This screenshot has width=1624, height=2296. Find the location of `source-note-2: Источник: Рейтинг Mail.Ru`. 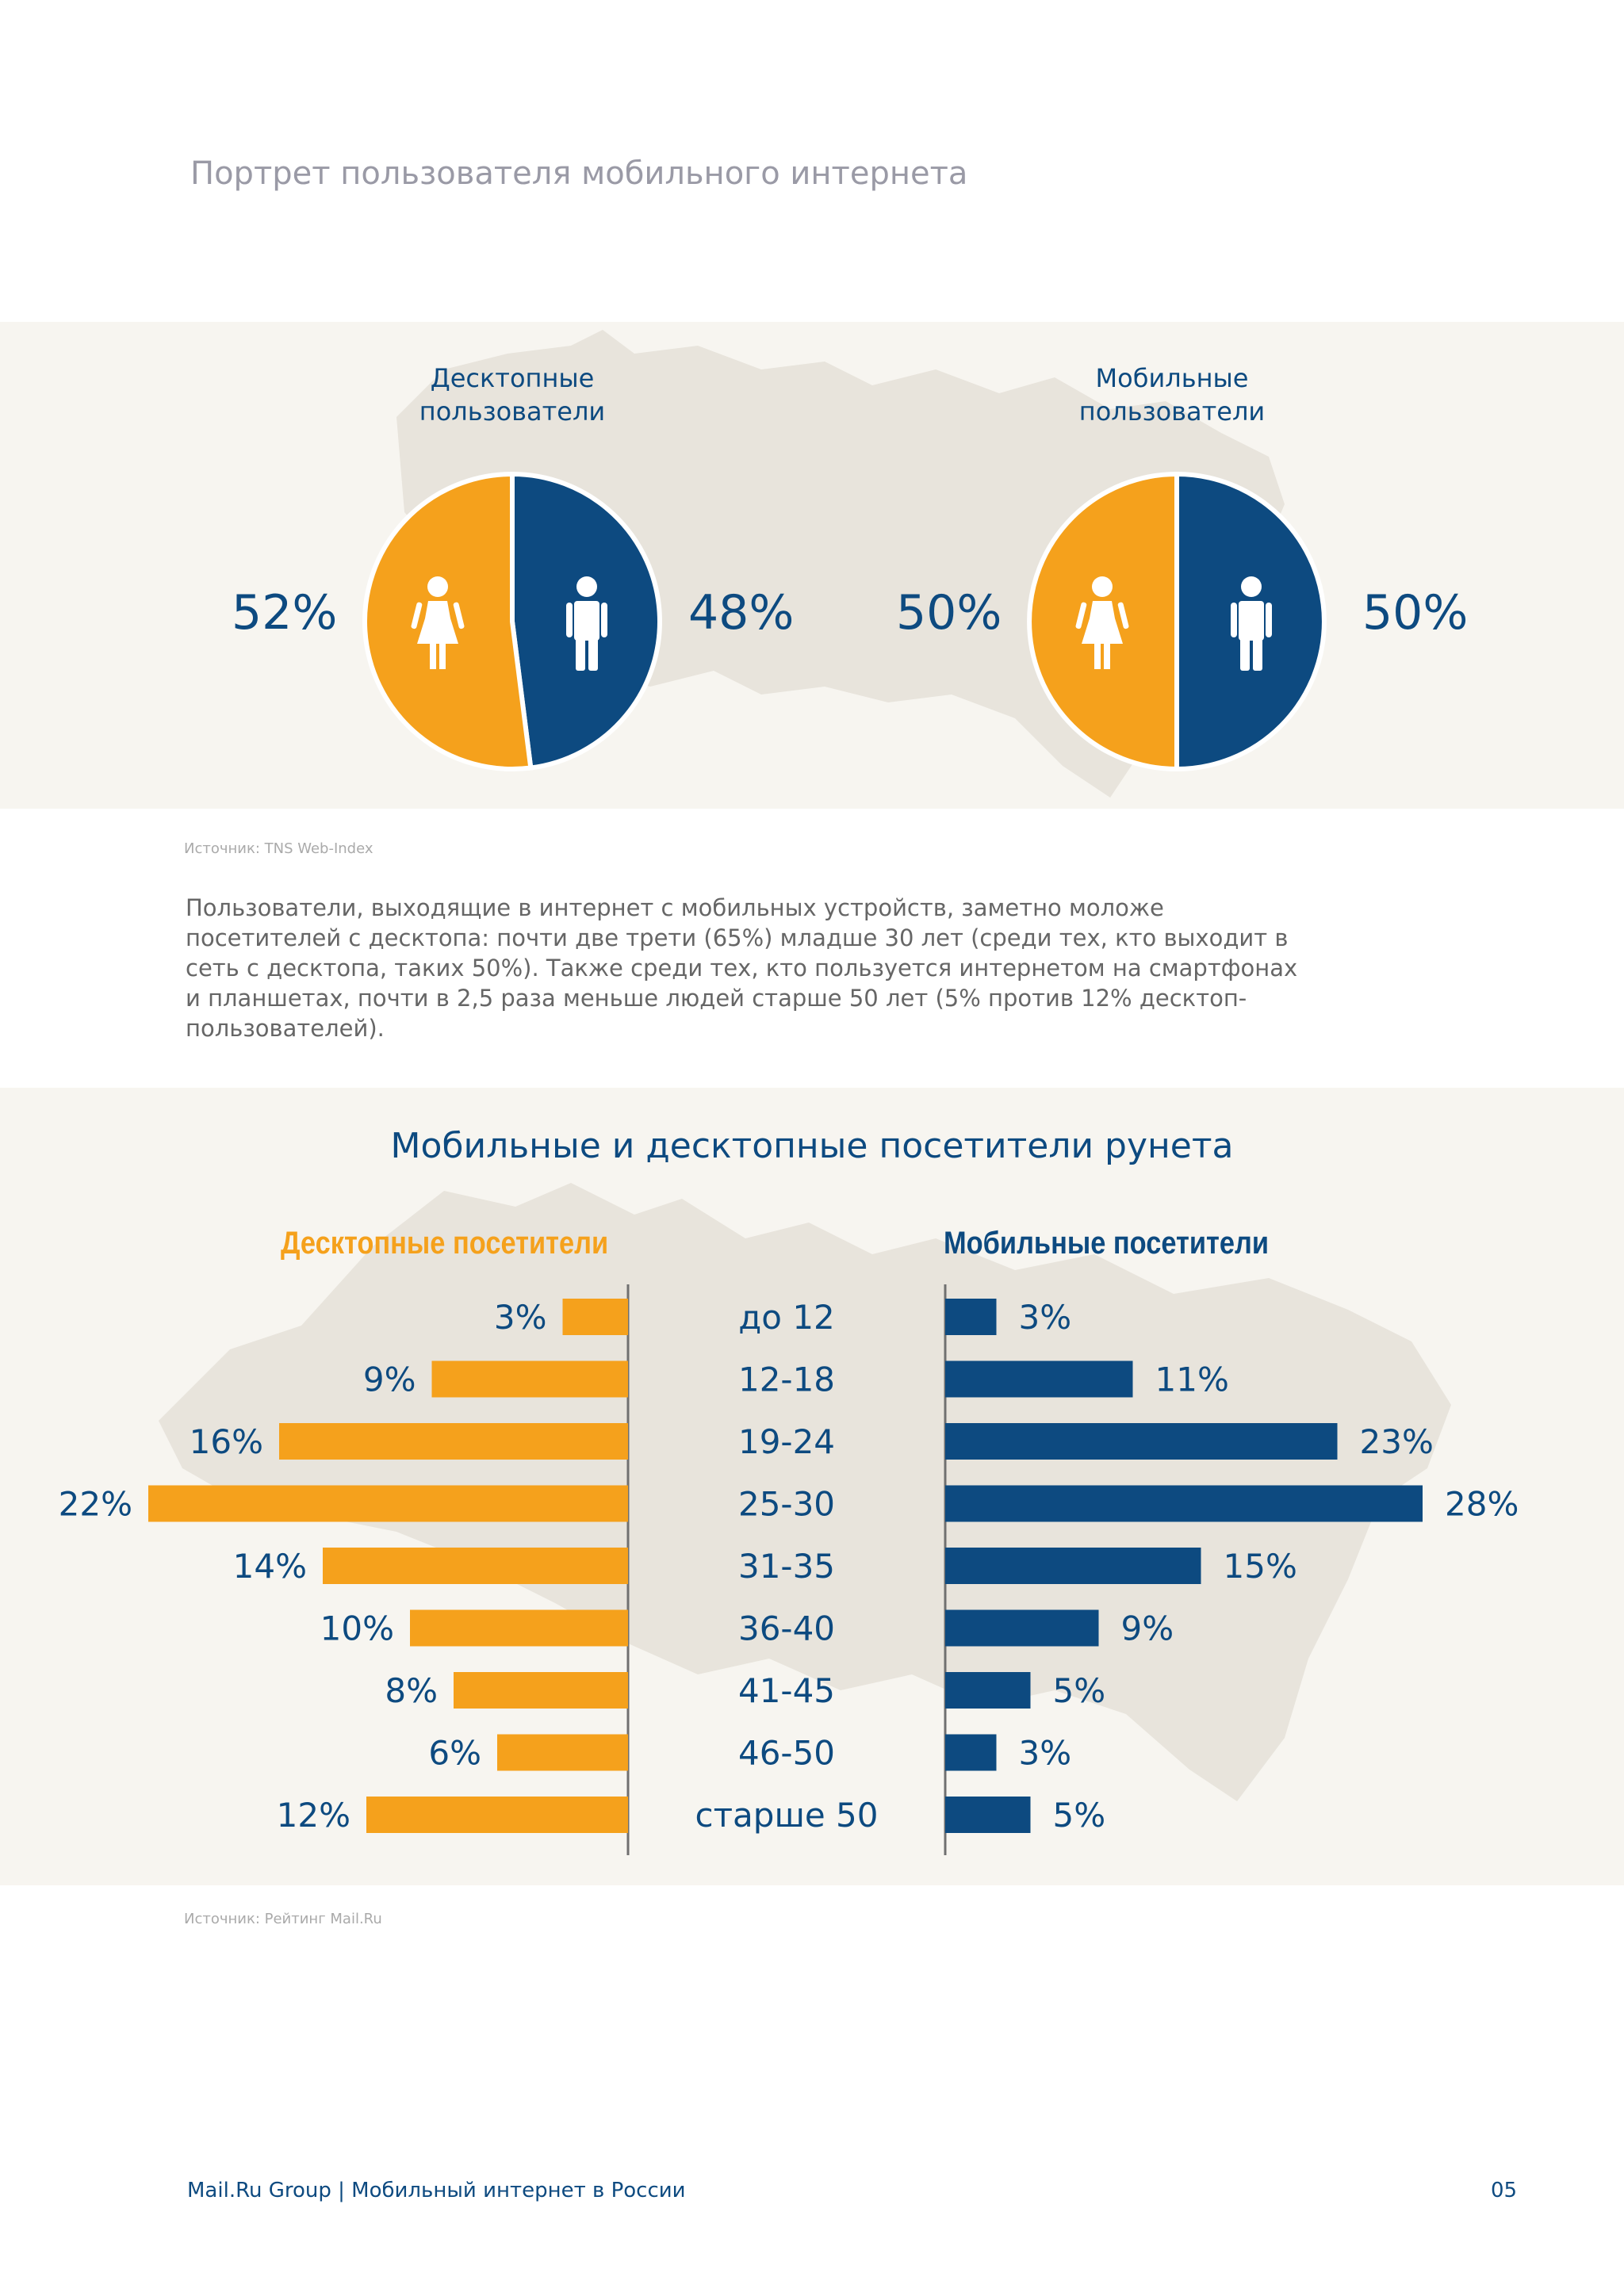

source-note-2: Источник: Рейтинг Mail.Ru is located at coordinates (283, 1919).